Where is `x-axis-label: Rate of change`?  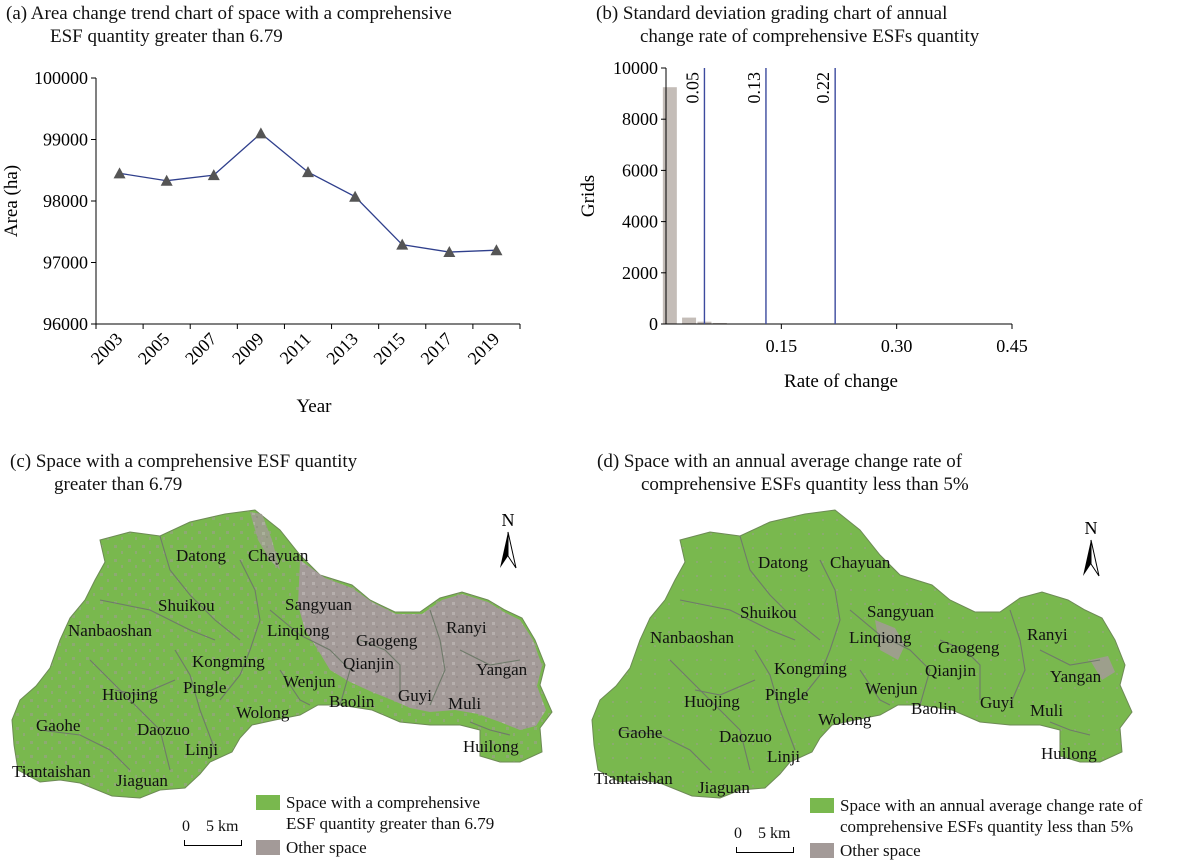 x-axis-label: Rate of change is located at coordinates (841, 381).